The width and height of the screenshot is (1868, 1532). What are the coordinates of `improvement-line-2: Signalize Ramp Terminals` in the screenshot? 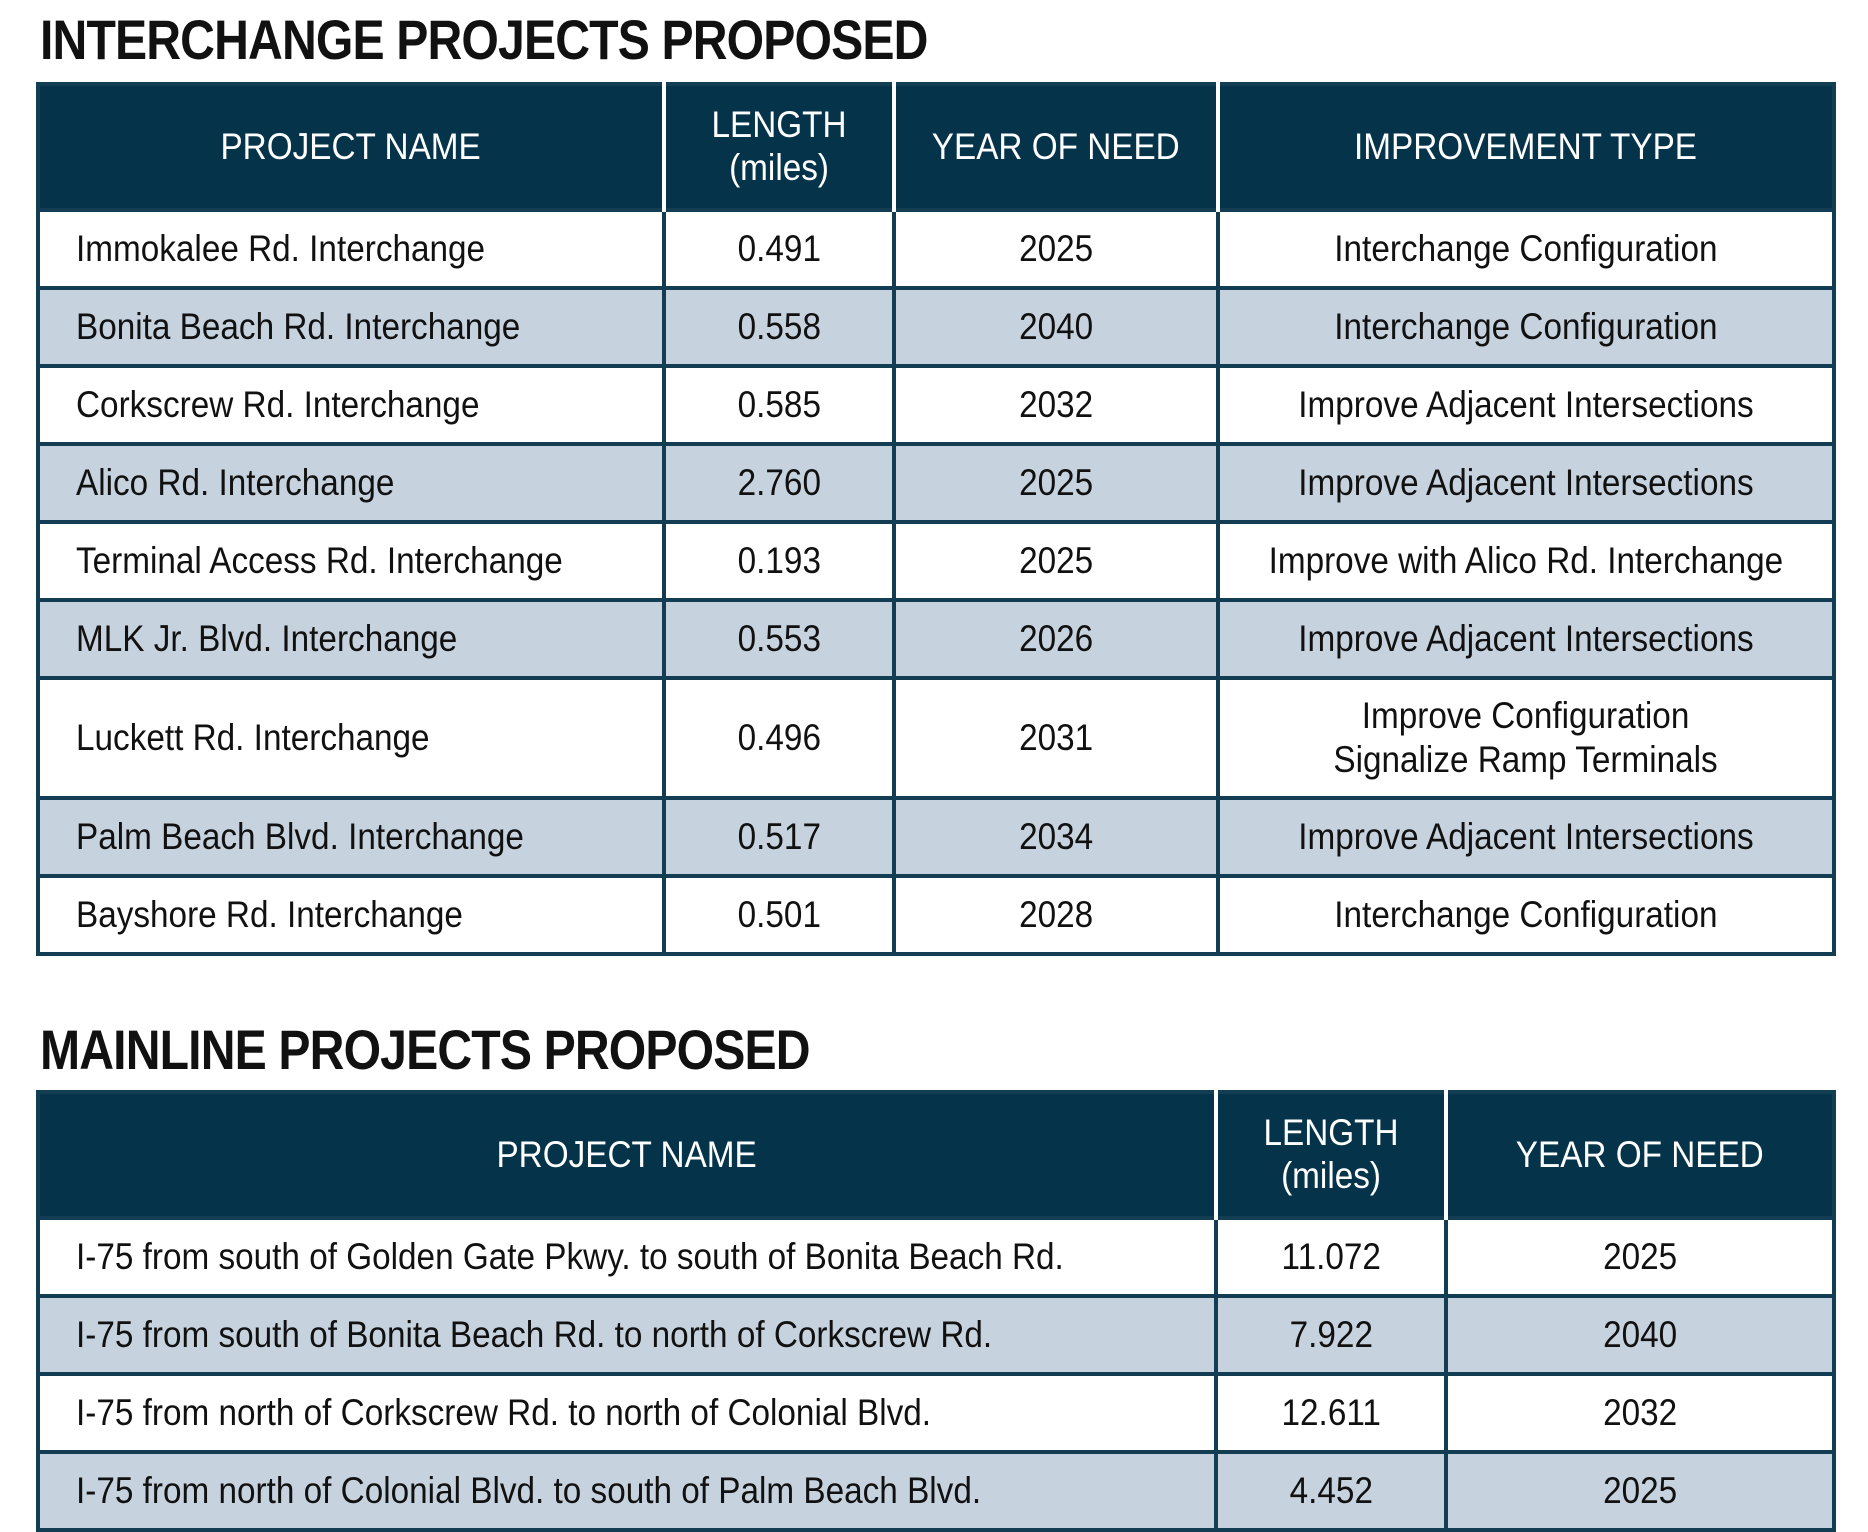 It's located at (1526, 759).